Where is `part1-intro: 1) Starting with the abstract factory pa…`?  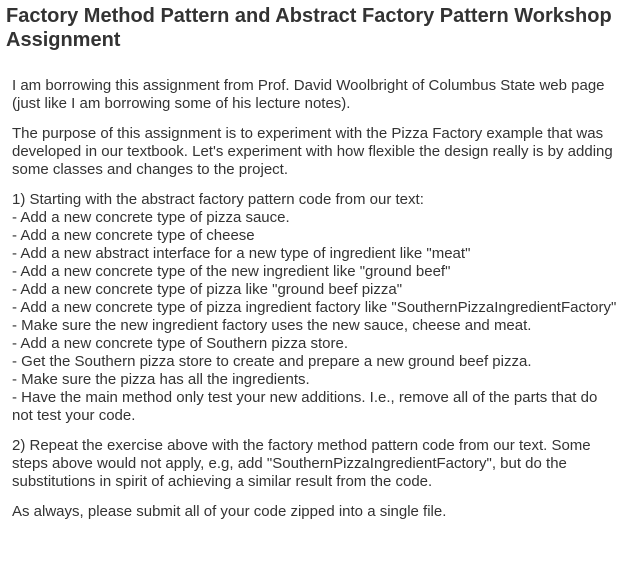 part1-intro: 1) Starting with the abstract factory pa… is located at coordinates (218, 199).